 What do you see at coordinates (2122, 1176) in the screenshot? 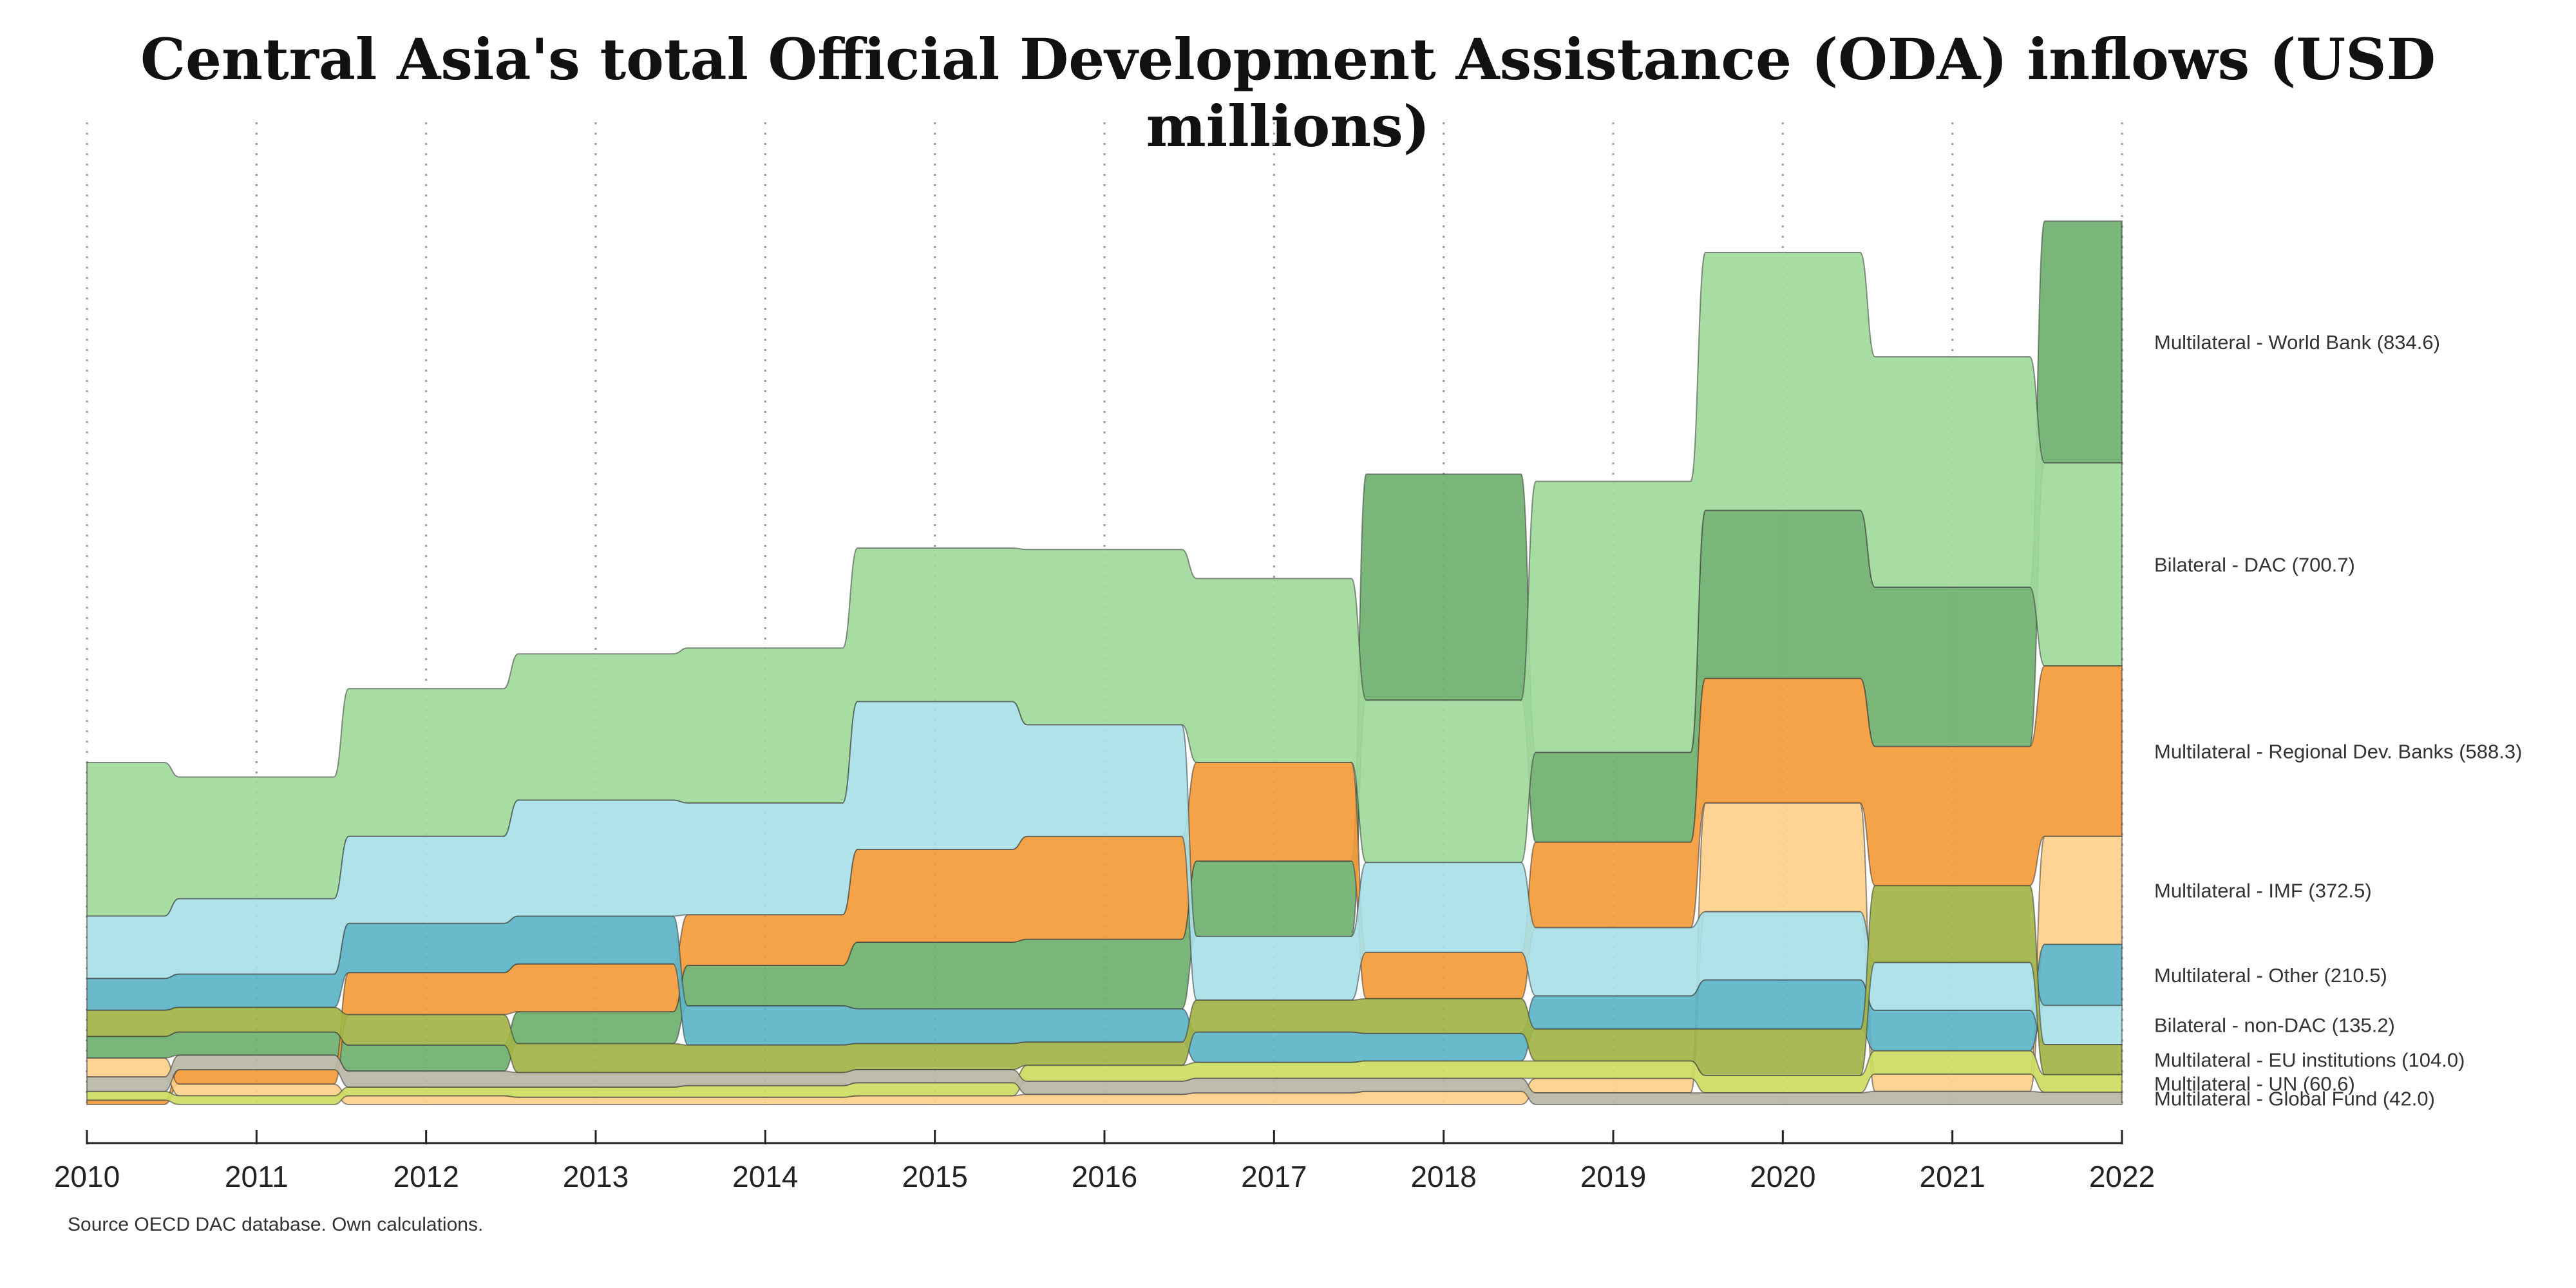
I see `x-tick-label-2022: 2022` at bounding box center [2122, 1176].